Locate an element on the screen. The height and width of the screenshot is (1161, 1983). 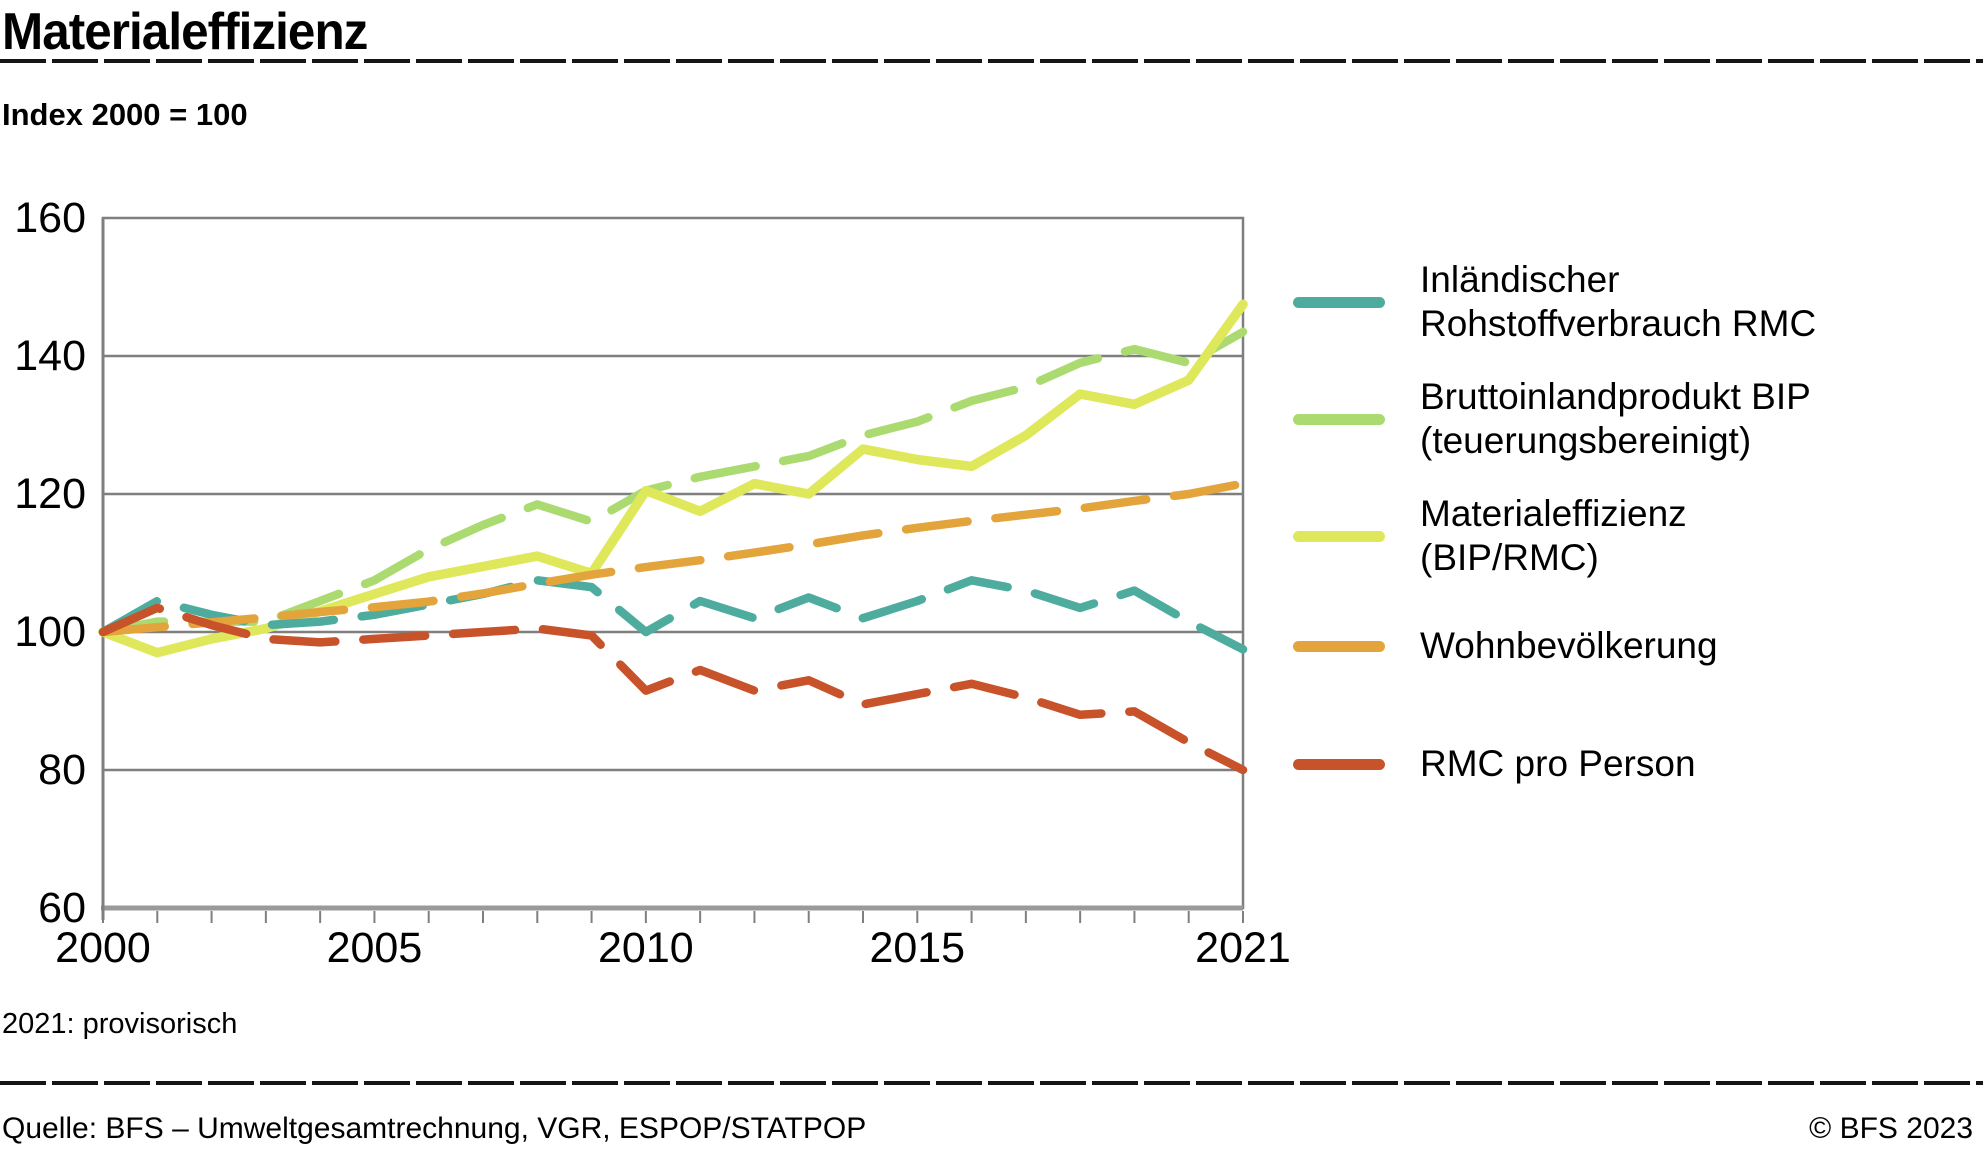
chart-subtitle: Index 2000 = 100 is located at coordinates (125, 114).